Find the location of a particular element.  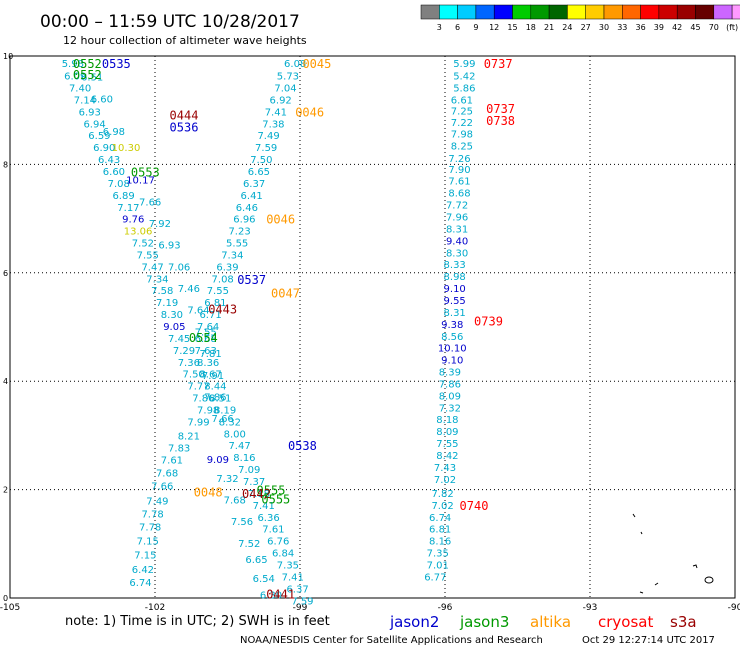

swh-value: 7.04 is located at coordinates (285, 89).